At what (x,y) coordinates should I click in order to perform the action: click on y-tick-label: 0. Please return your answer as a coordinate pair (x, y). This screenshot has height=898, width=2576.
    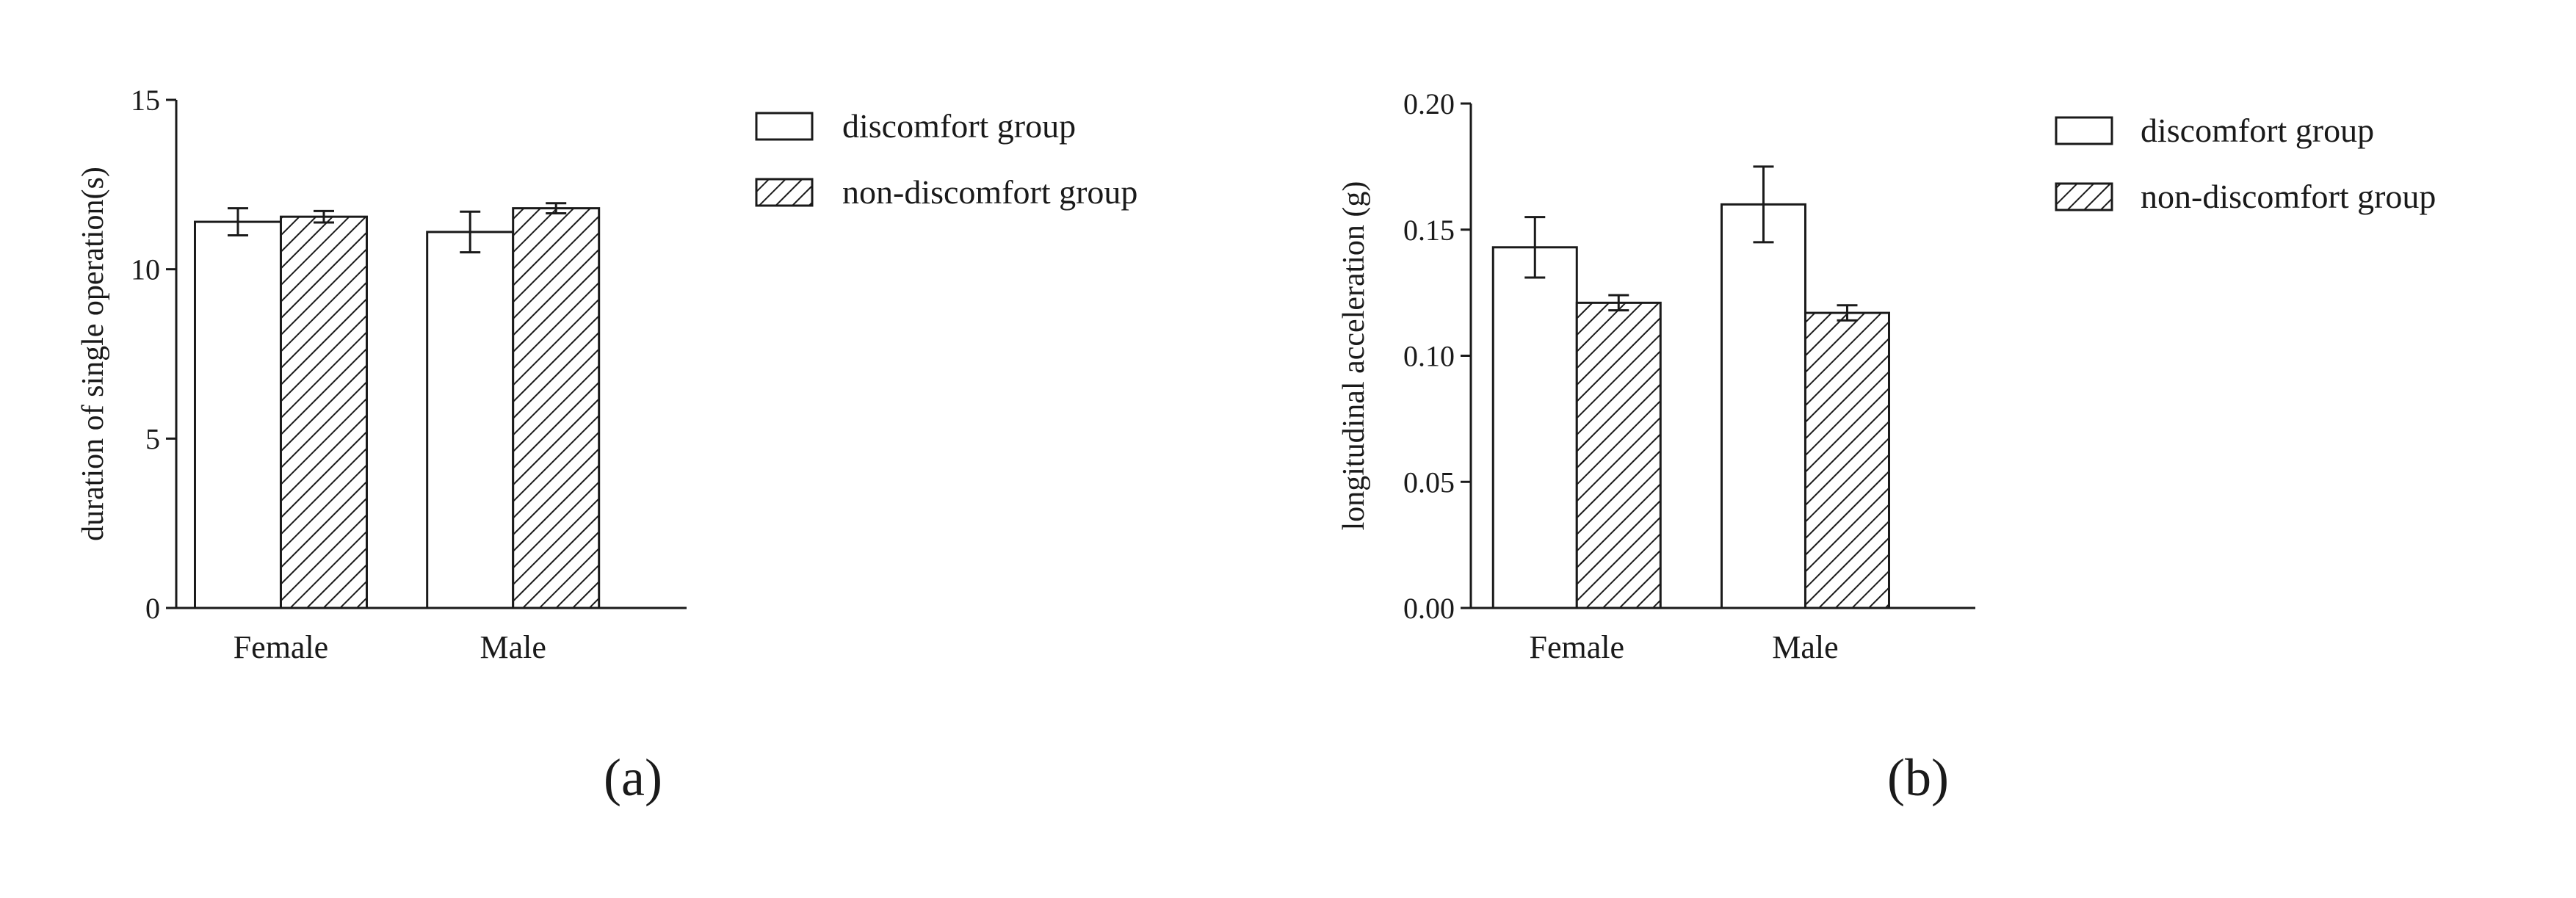
    Looking at the image, I should click on (152, 608).